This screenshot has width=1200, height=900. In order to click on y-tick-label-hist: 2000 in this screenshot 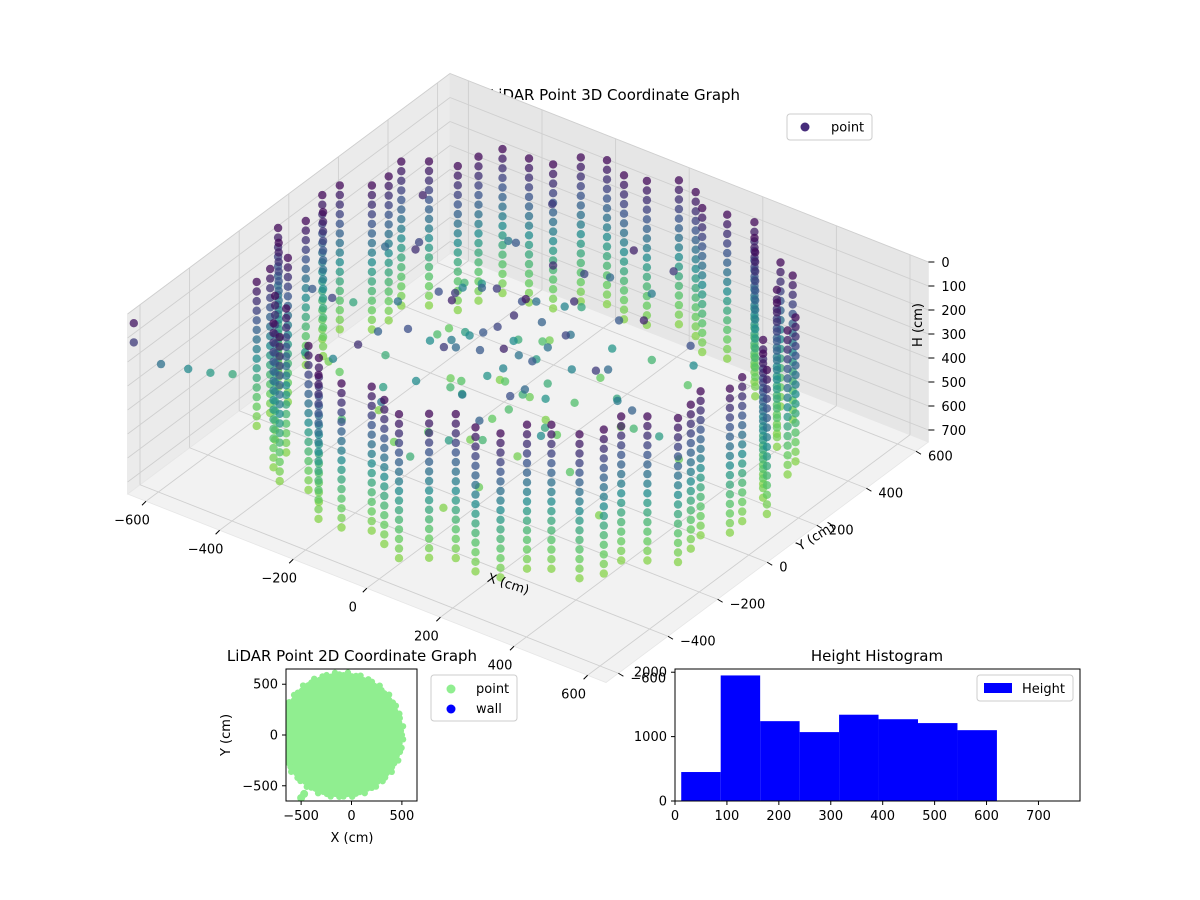, I will do `click(650, 673)`.